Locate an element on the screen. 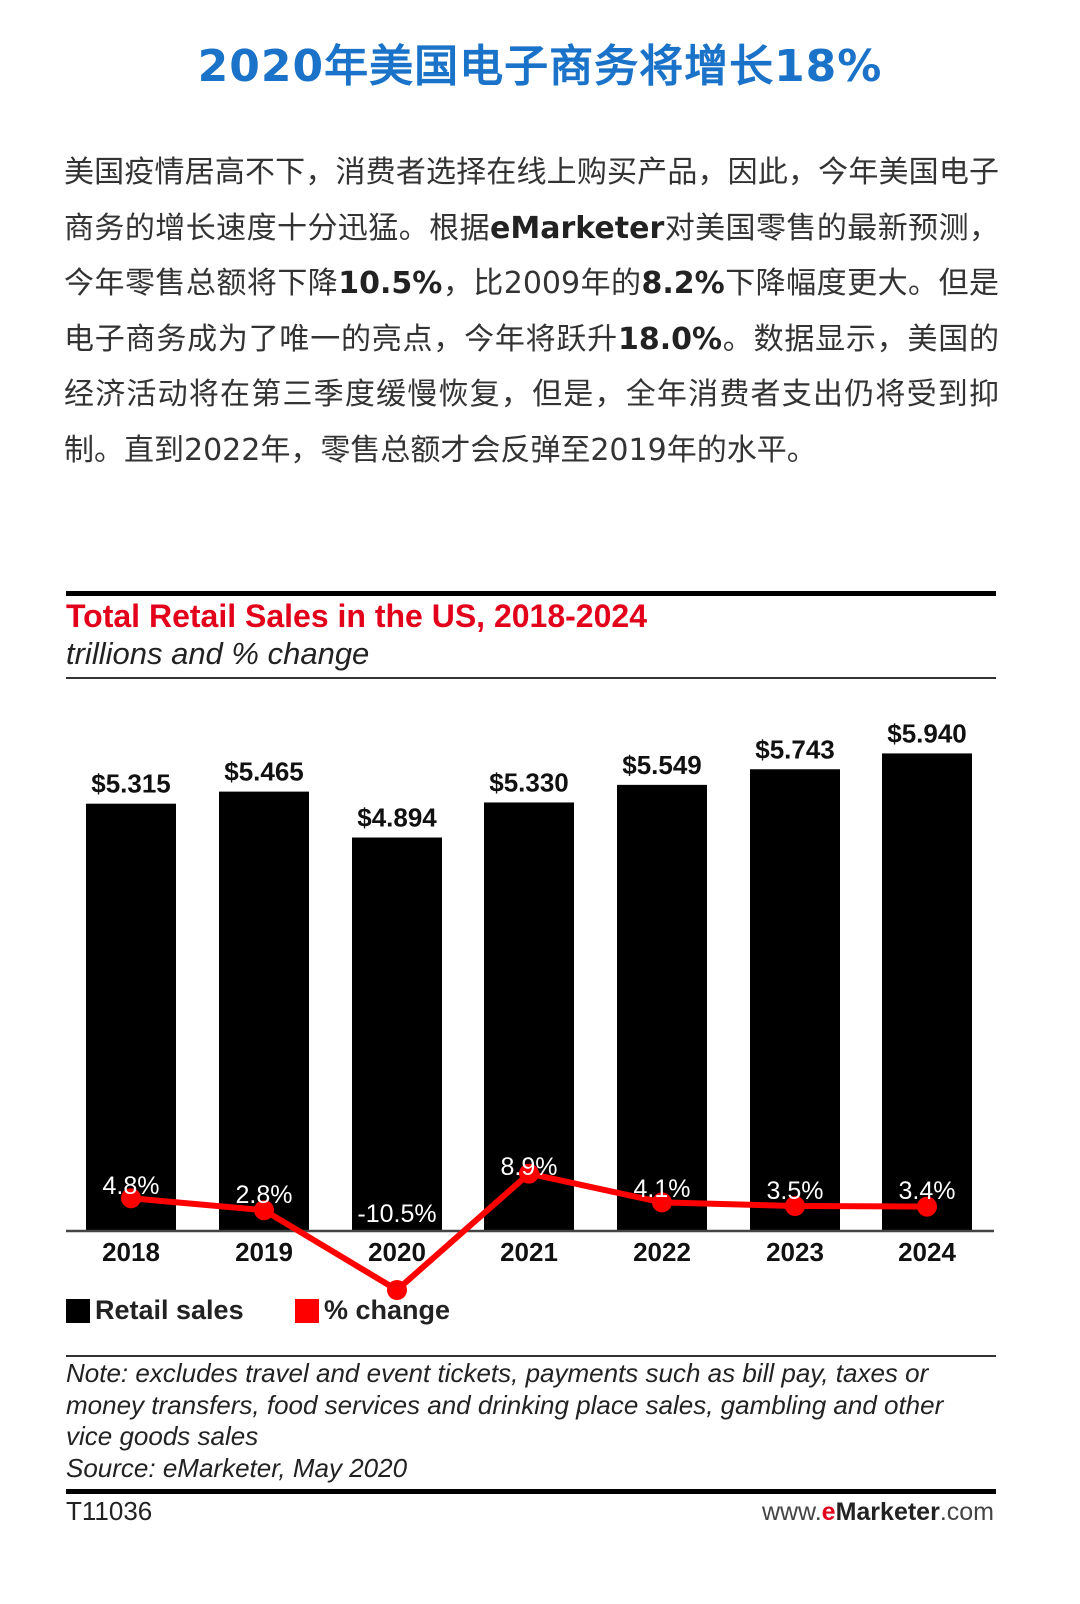 The width and height of the screenshot is (1080, 1604). chart-bottom-rule is located at coordinates (531, 1491).